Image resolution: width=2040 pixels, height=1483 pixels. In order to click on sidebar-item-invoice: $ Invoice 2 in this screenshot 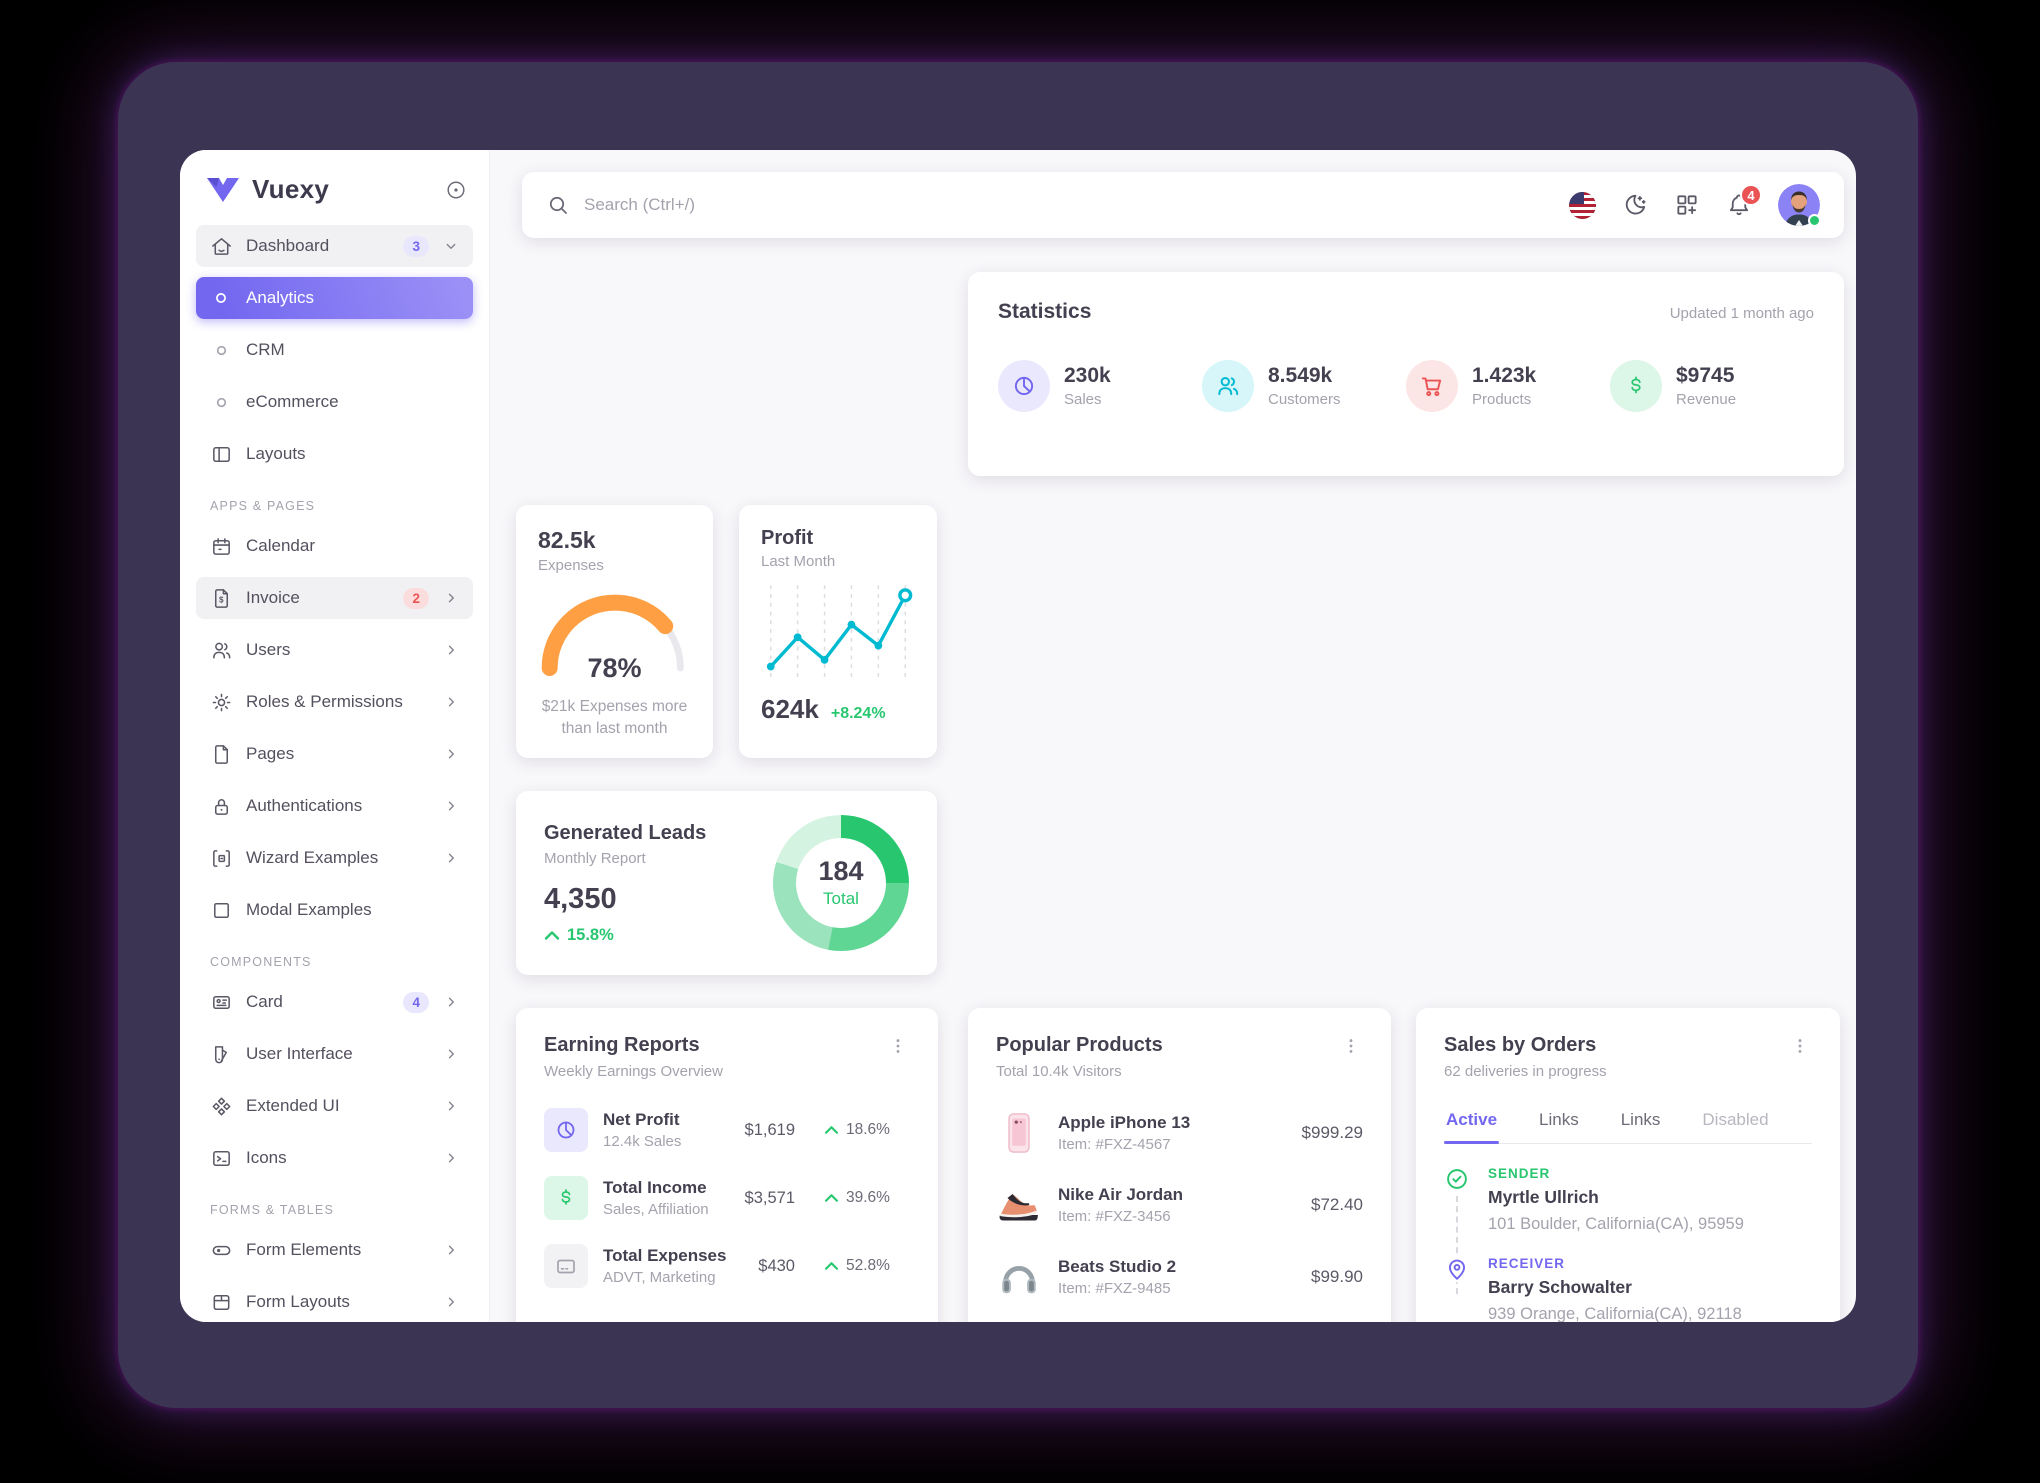, I will do `click(334, 598)`.